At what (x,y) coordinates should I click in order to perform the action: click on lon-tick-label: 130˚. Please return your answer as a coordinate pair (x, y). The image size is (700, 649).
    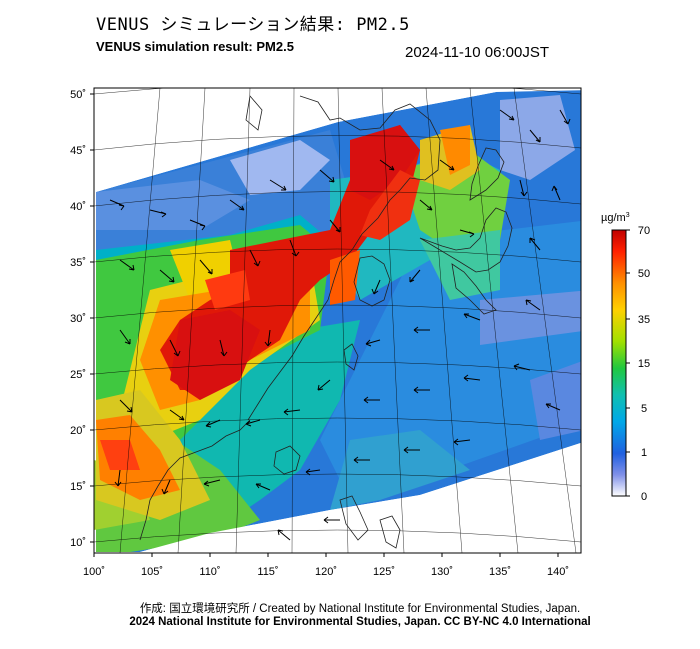
    Looking at the image, I should click on (442, 572).